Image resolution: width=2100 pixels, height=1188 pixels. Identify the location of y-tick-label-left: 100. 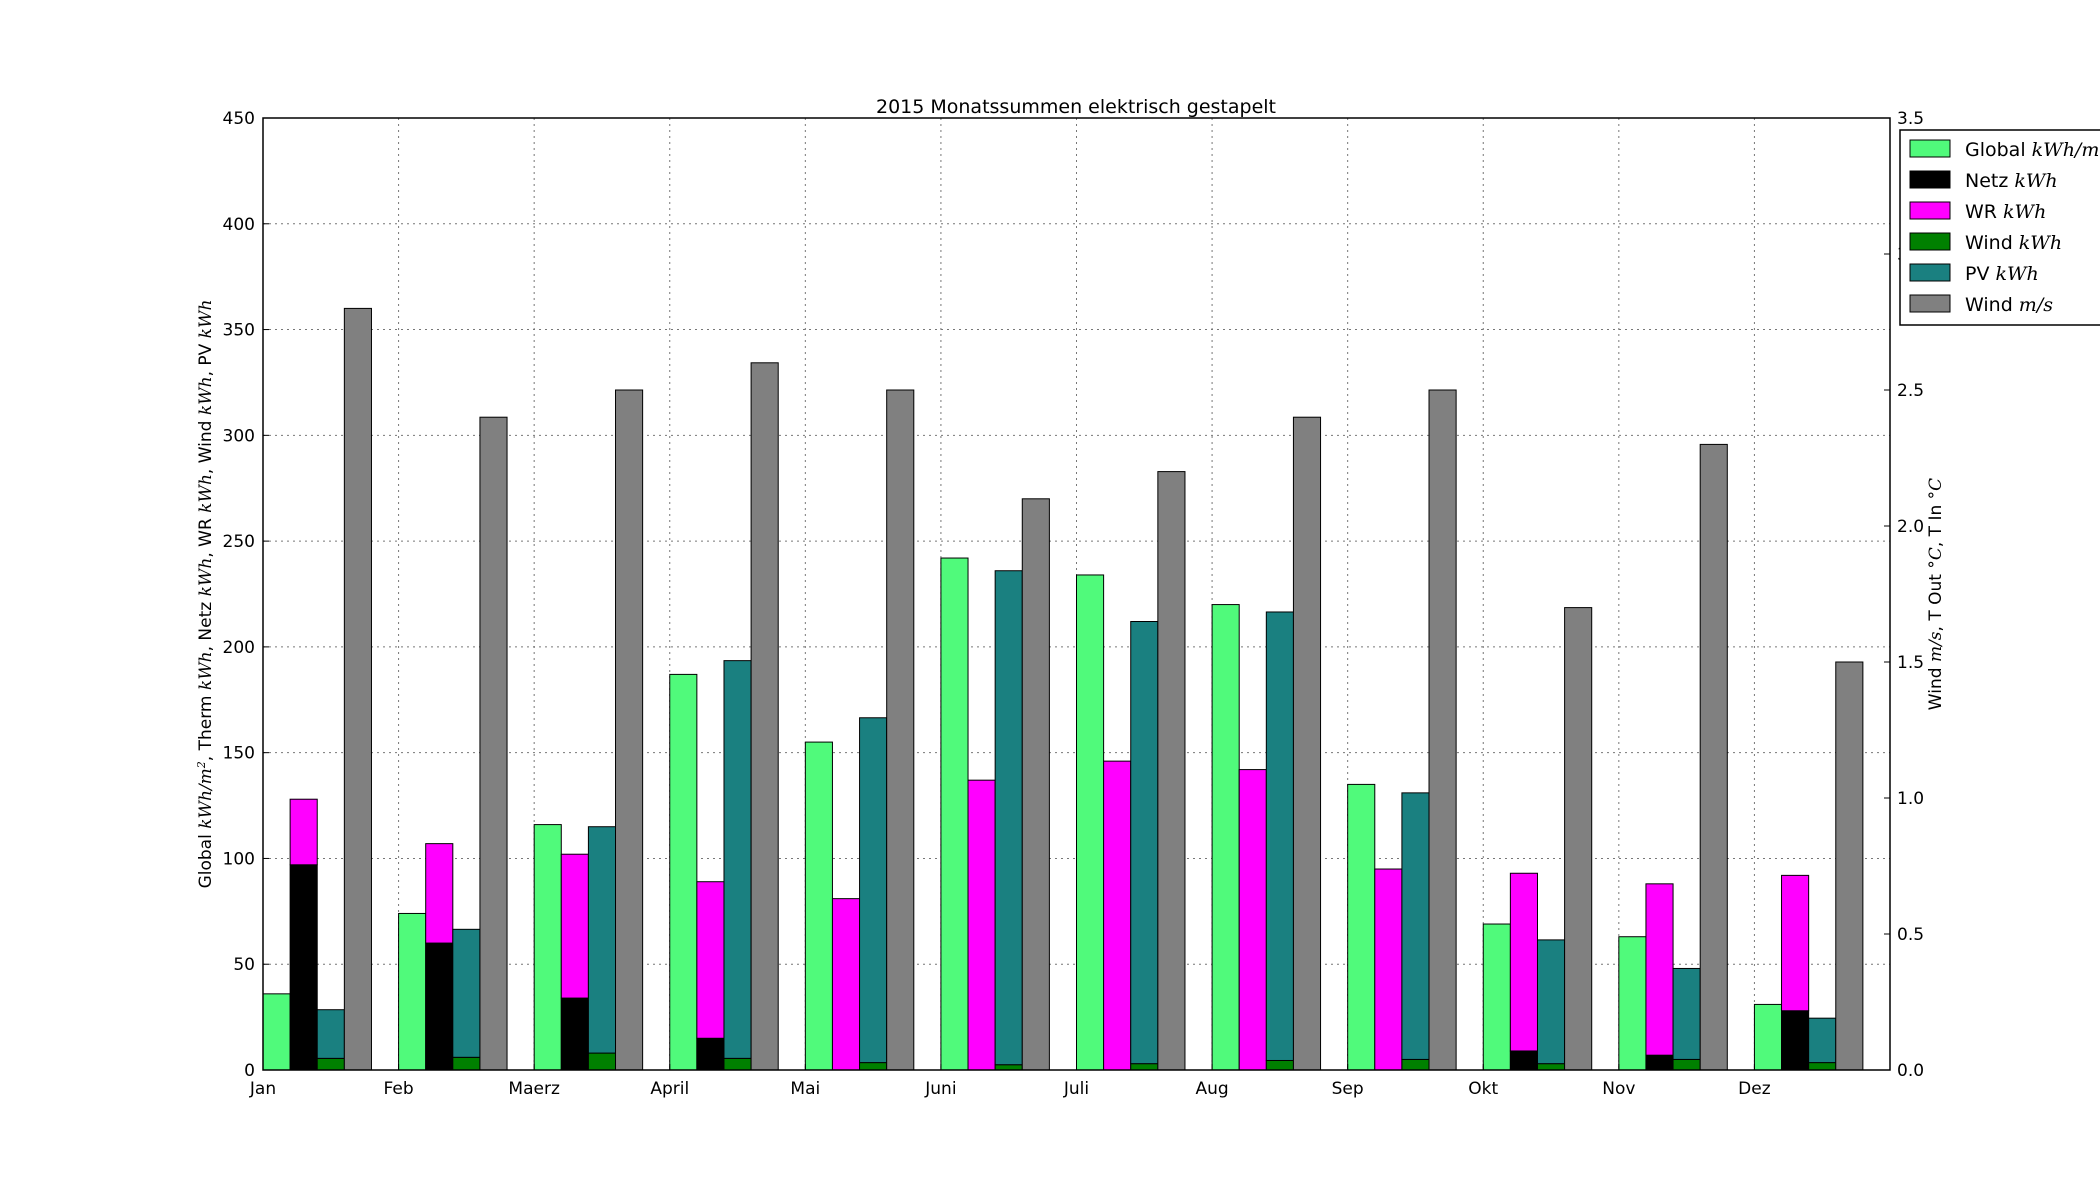
(239, 859).